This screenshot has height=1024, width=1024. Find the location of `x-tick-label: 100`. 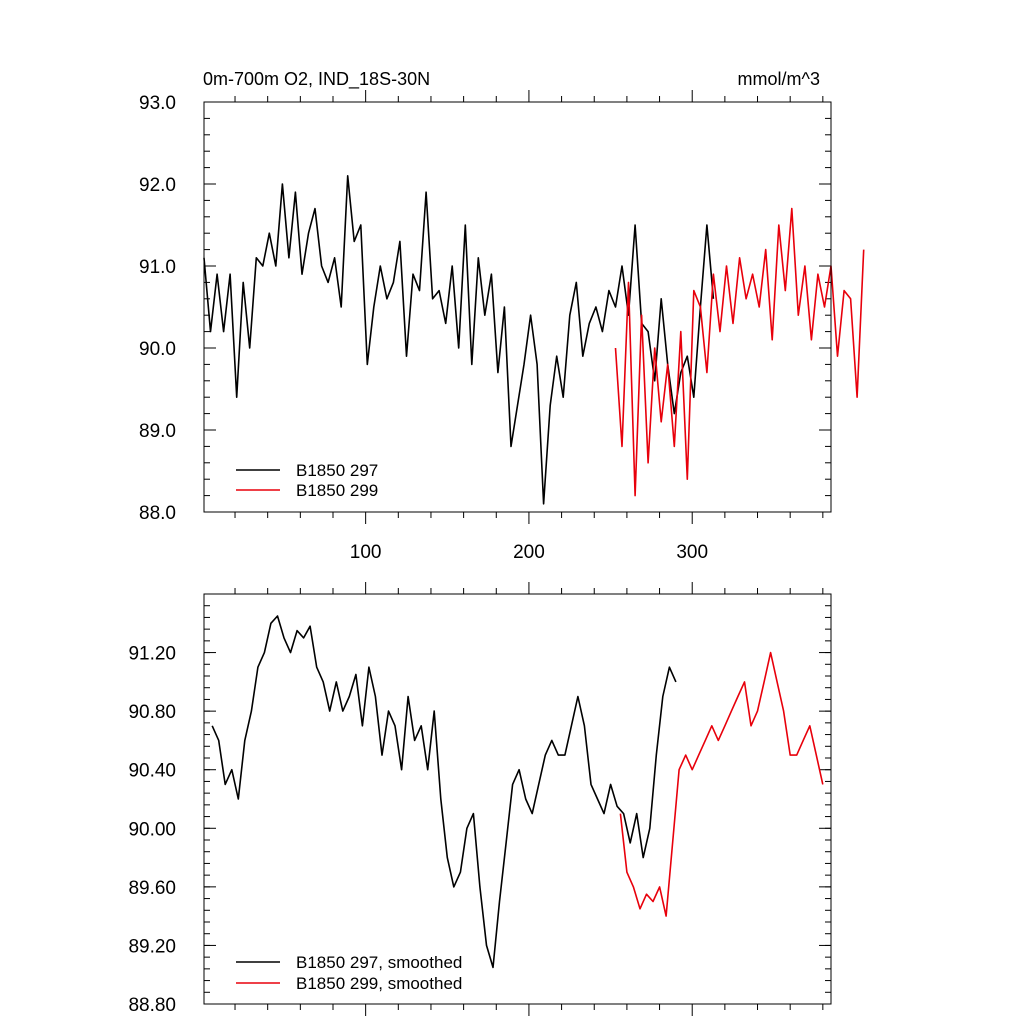

x-tick-label: 100 is located at coordinates (366, 552).